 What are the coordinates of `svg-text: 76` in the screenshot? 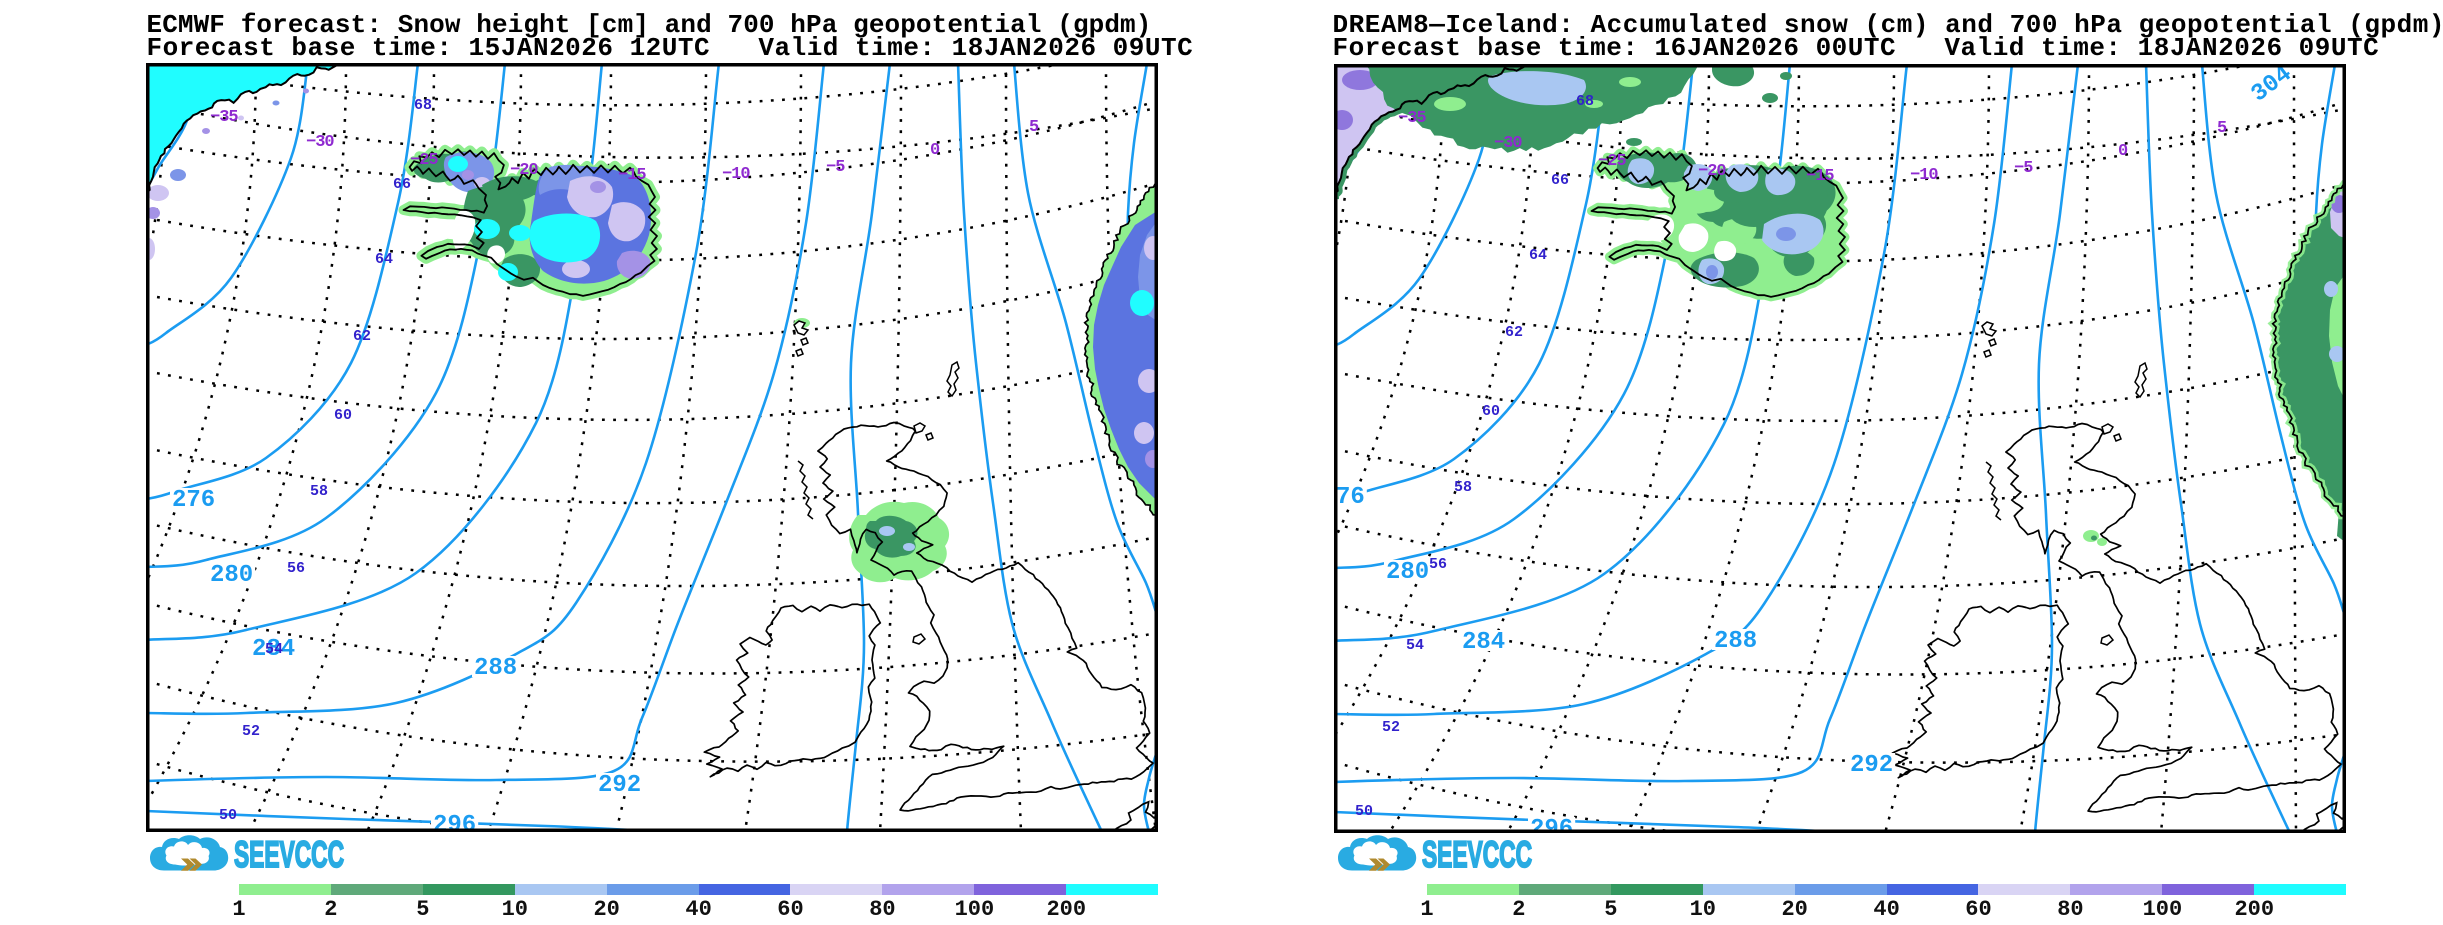 It's located at (1350, 497).